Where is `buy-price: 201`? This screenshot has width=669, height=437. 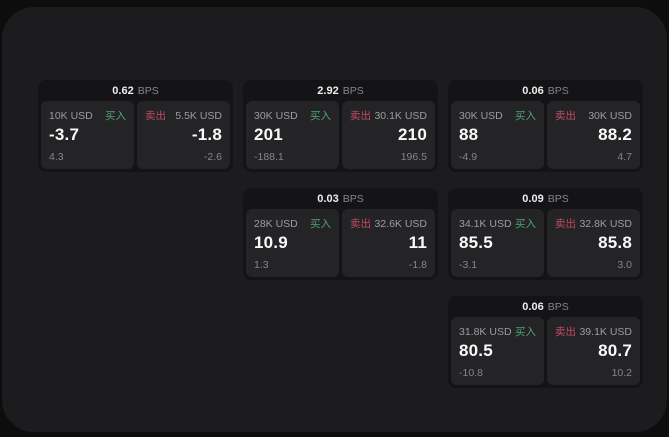
buy-price: 201 is located at coordinates (268, 134).